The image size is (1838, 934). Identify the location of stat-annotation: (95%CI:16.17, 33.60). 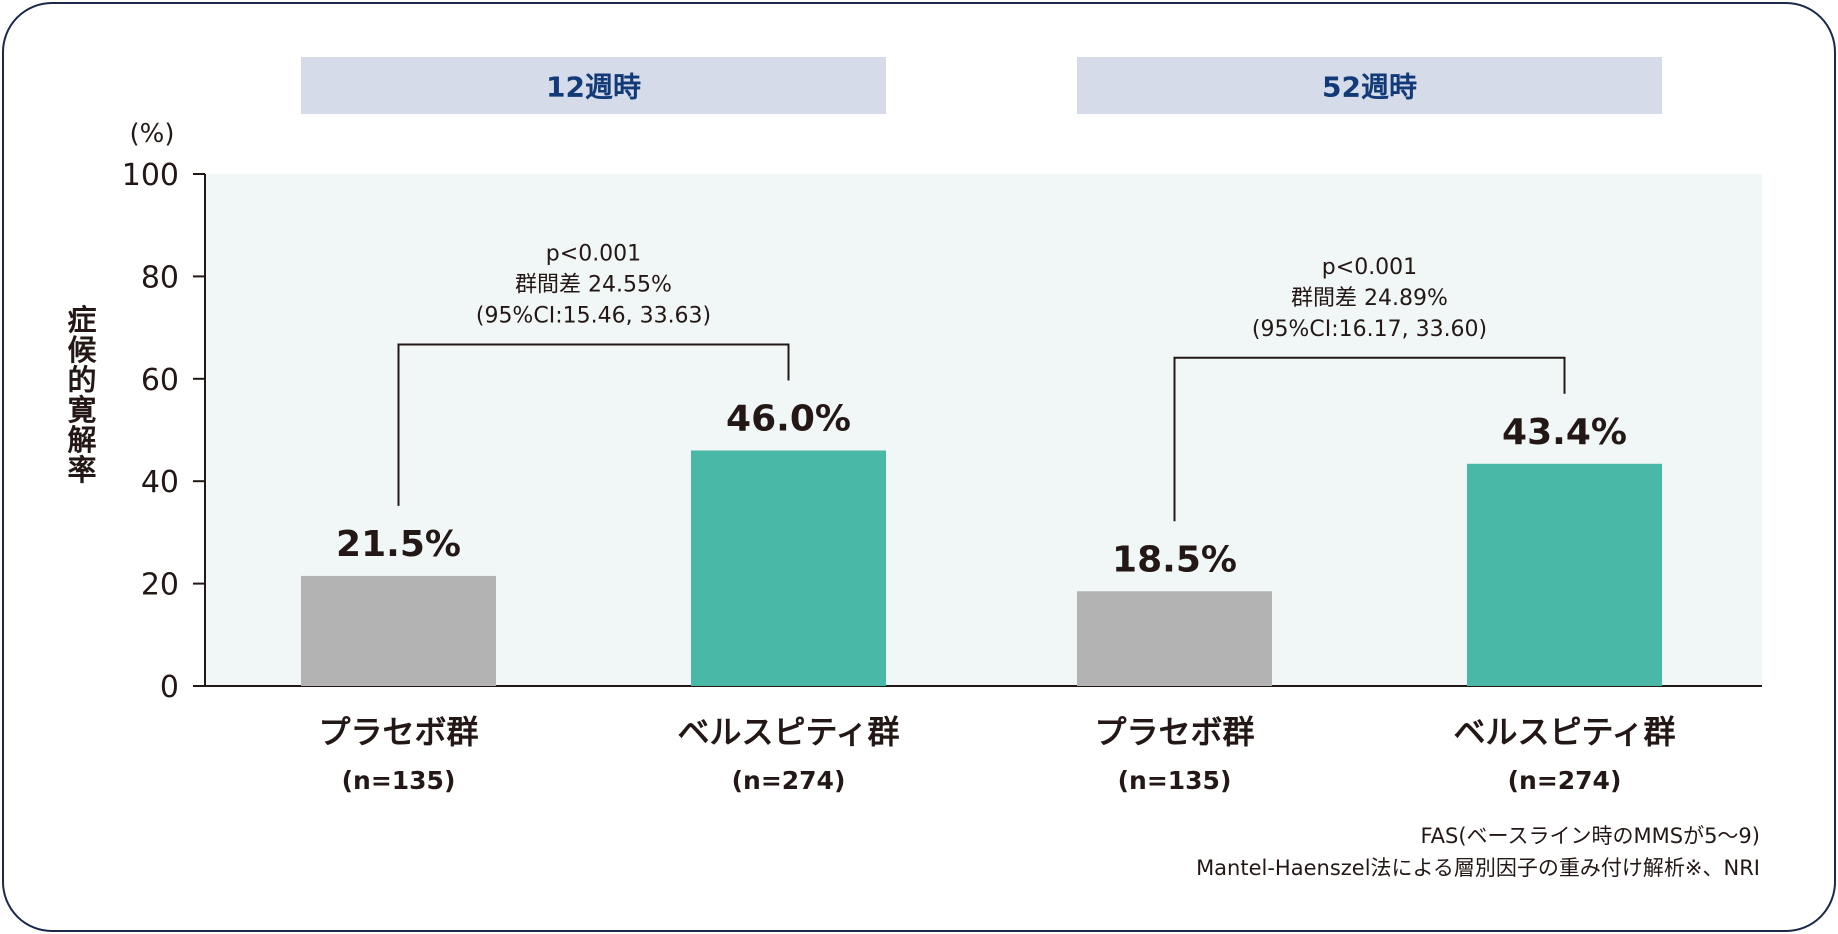
(1369, 329).